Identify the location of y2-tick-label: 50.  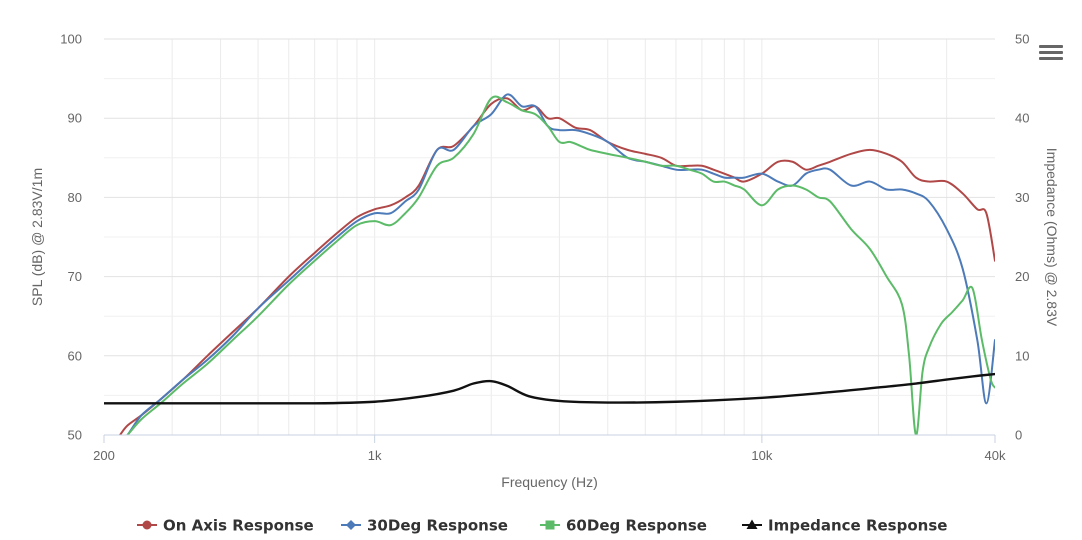
(1022, 39).